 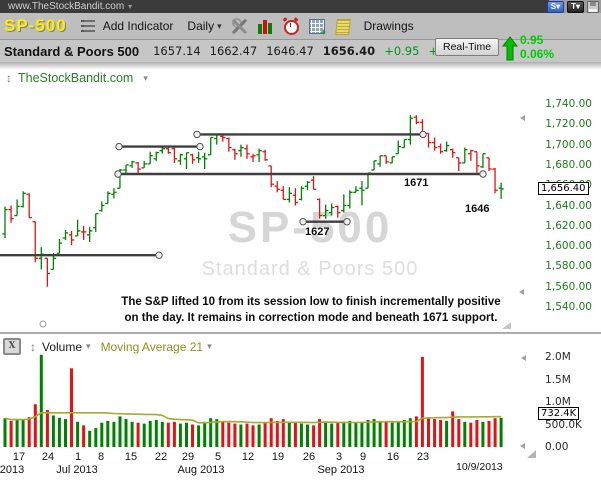 What do you see at coordinates (532, 40) in the screenshot?
I see `realtime-change-value: 0.95` at bounding box center [532, 40].